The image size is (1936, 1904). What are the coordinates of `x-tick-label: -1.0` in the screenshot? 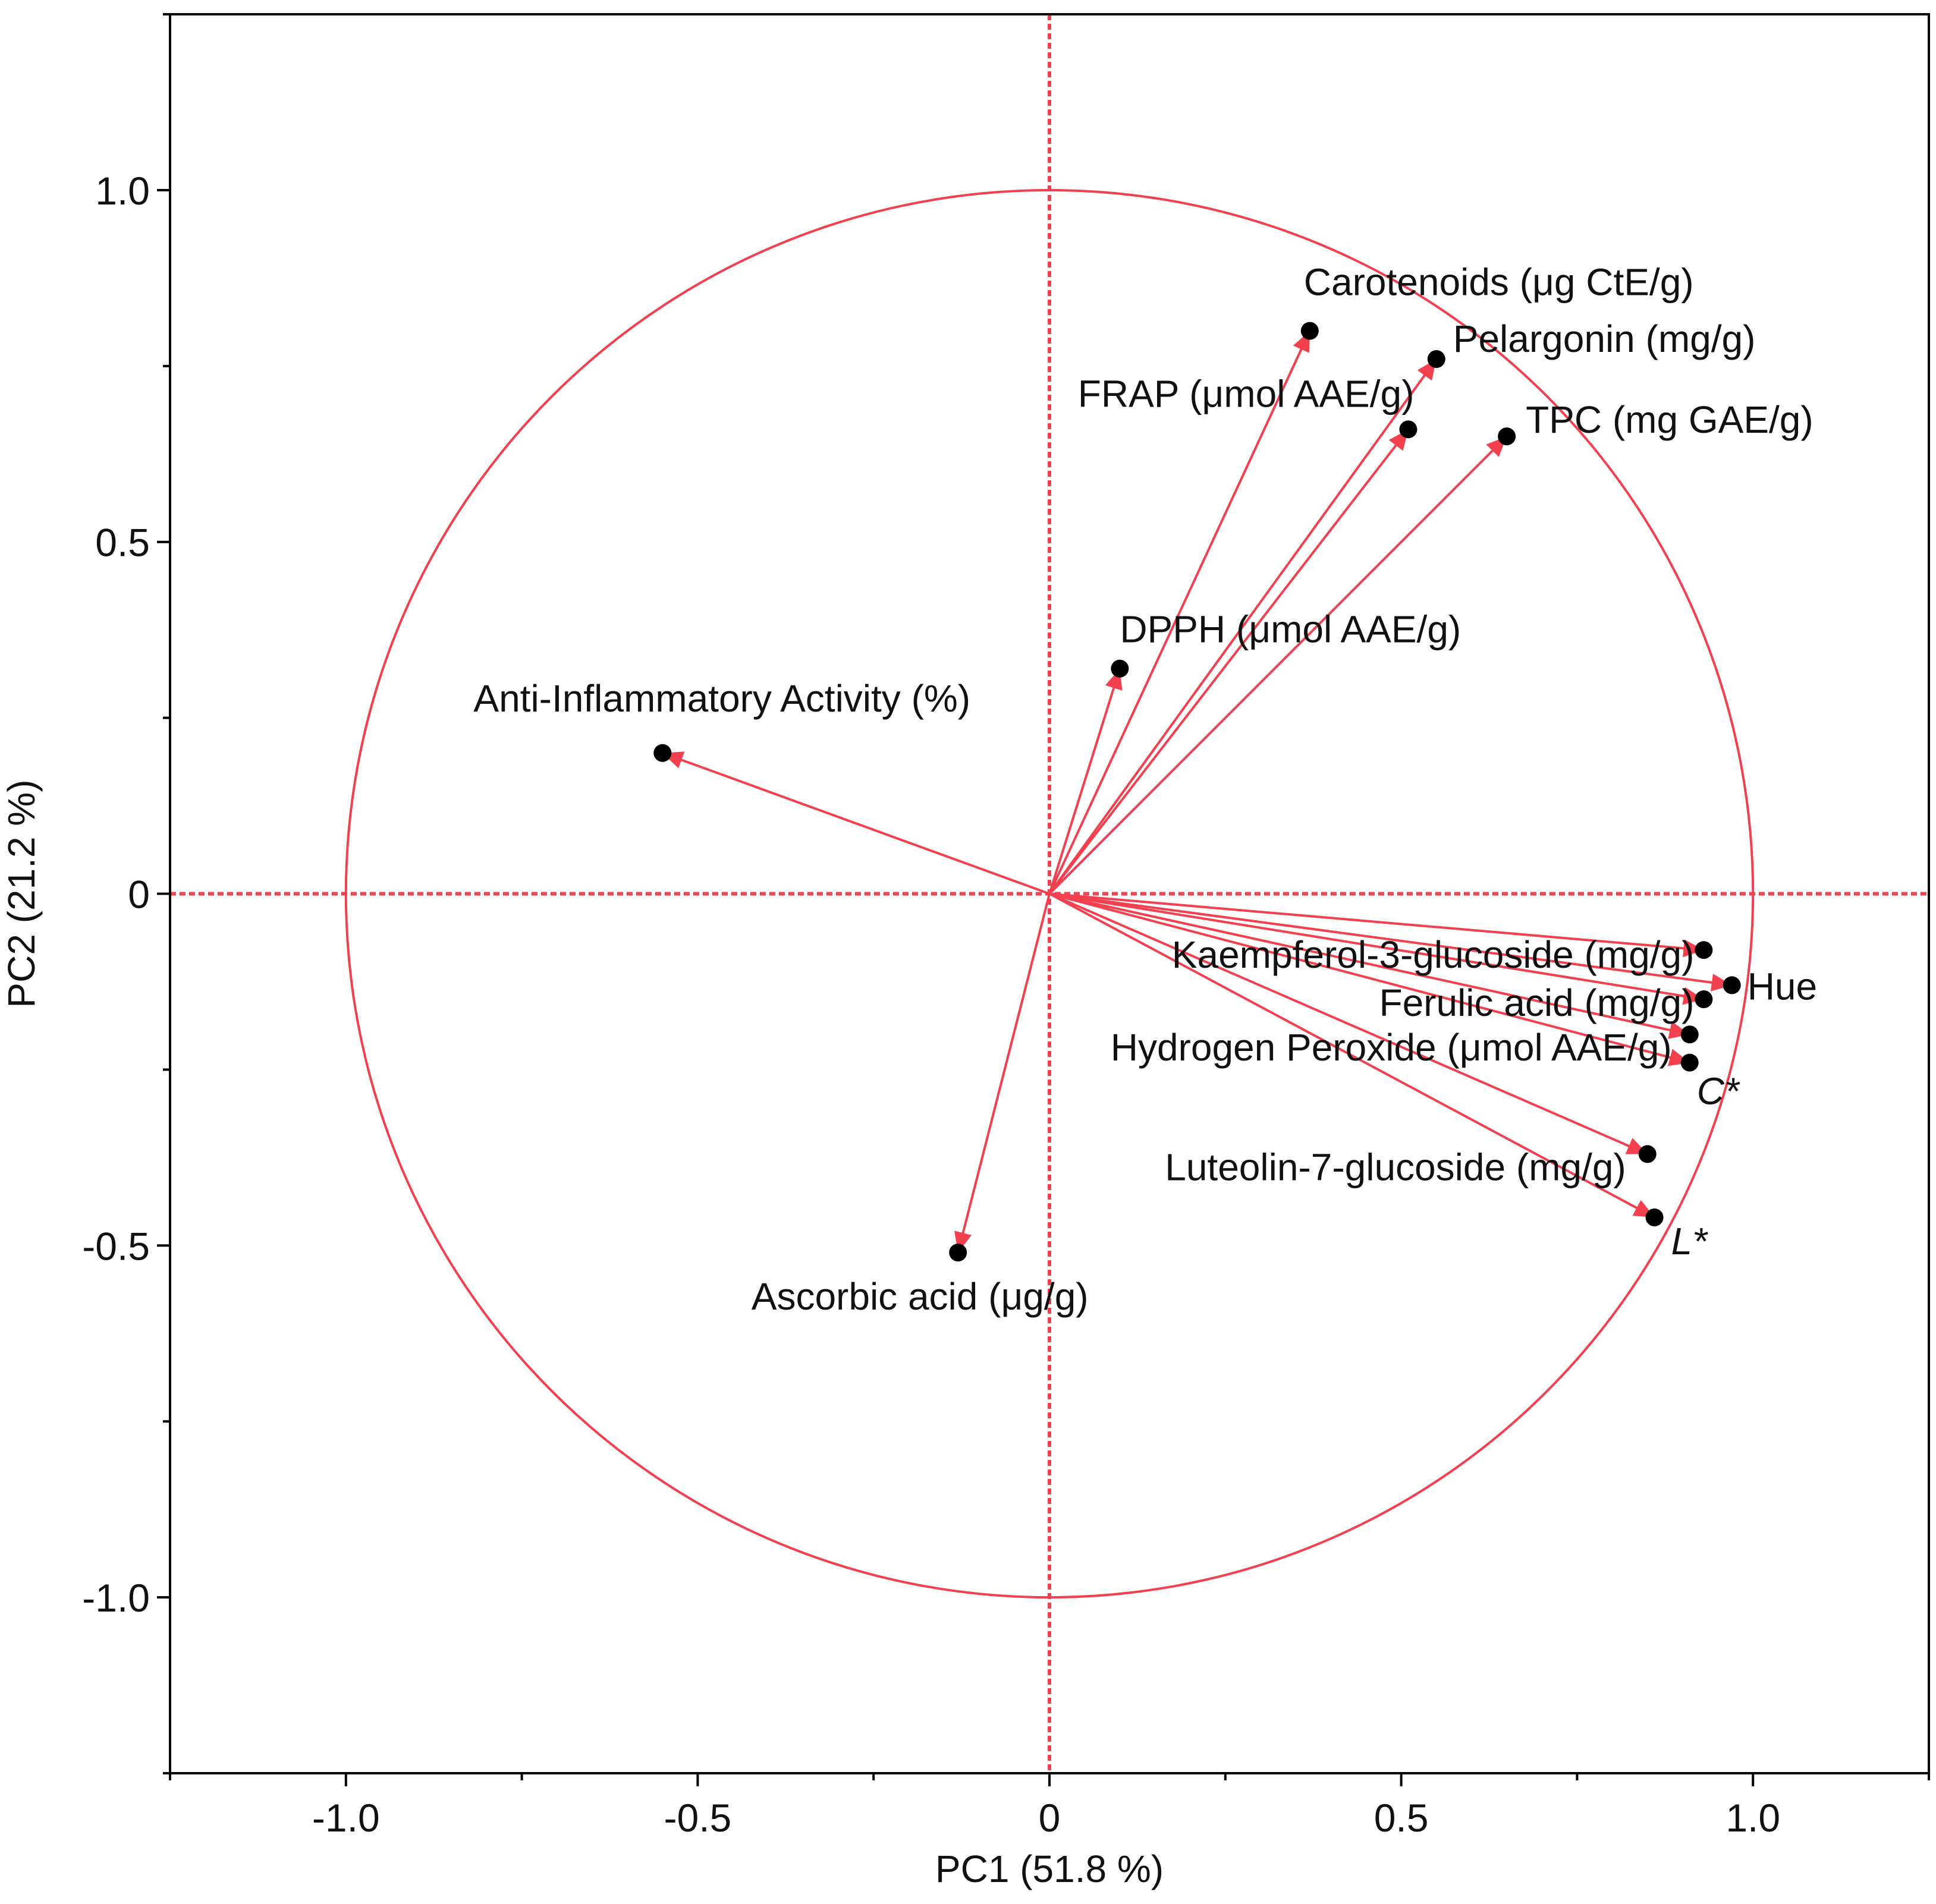 It's located at (346, 1818).